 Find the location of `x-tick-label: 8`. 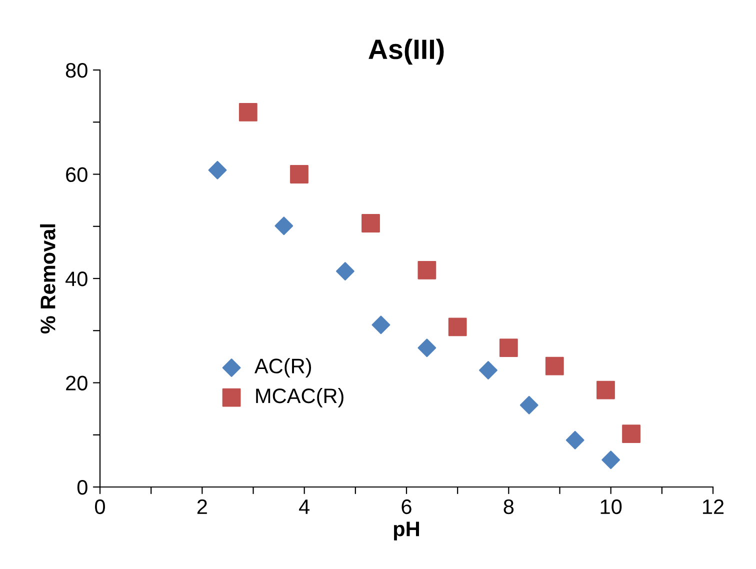

x-tick-label: 8 is located at coordinates (509, 506).